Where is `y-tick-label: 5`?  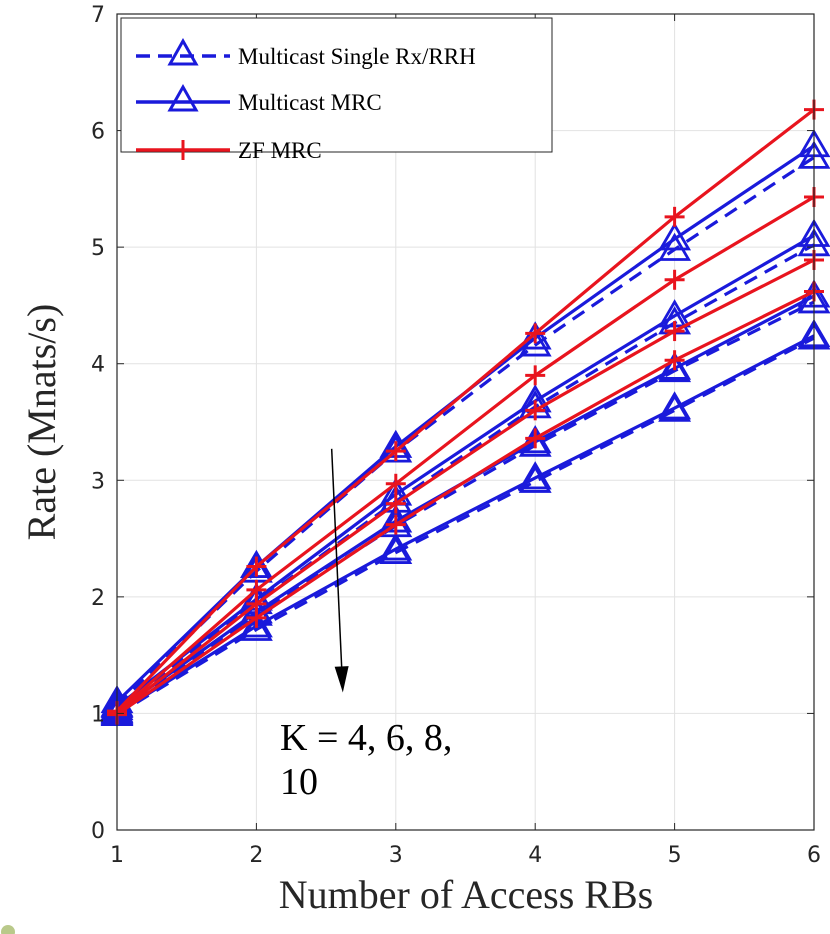 y-tick-label: 5 is located at coordinates (98, 248).